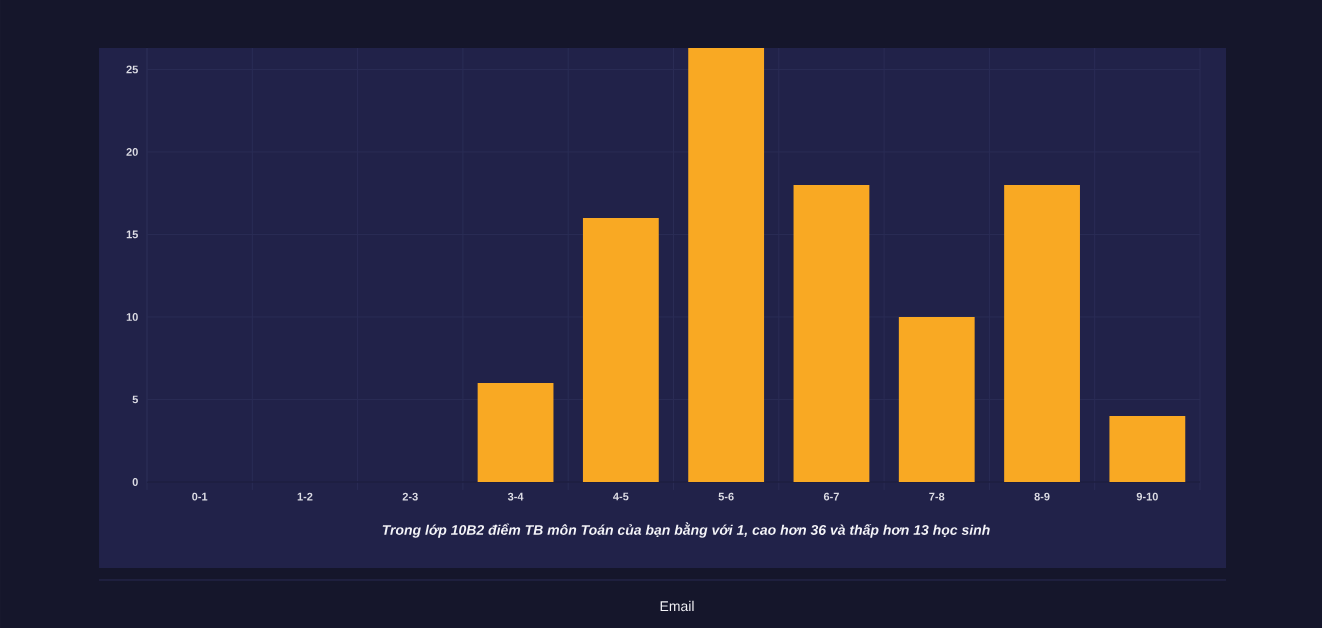  I want to click on text: Email, so click(677, 606).